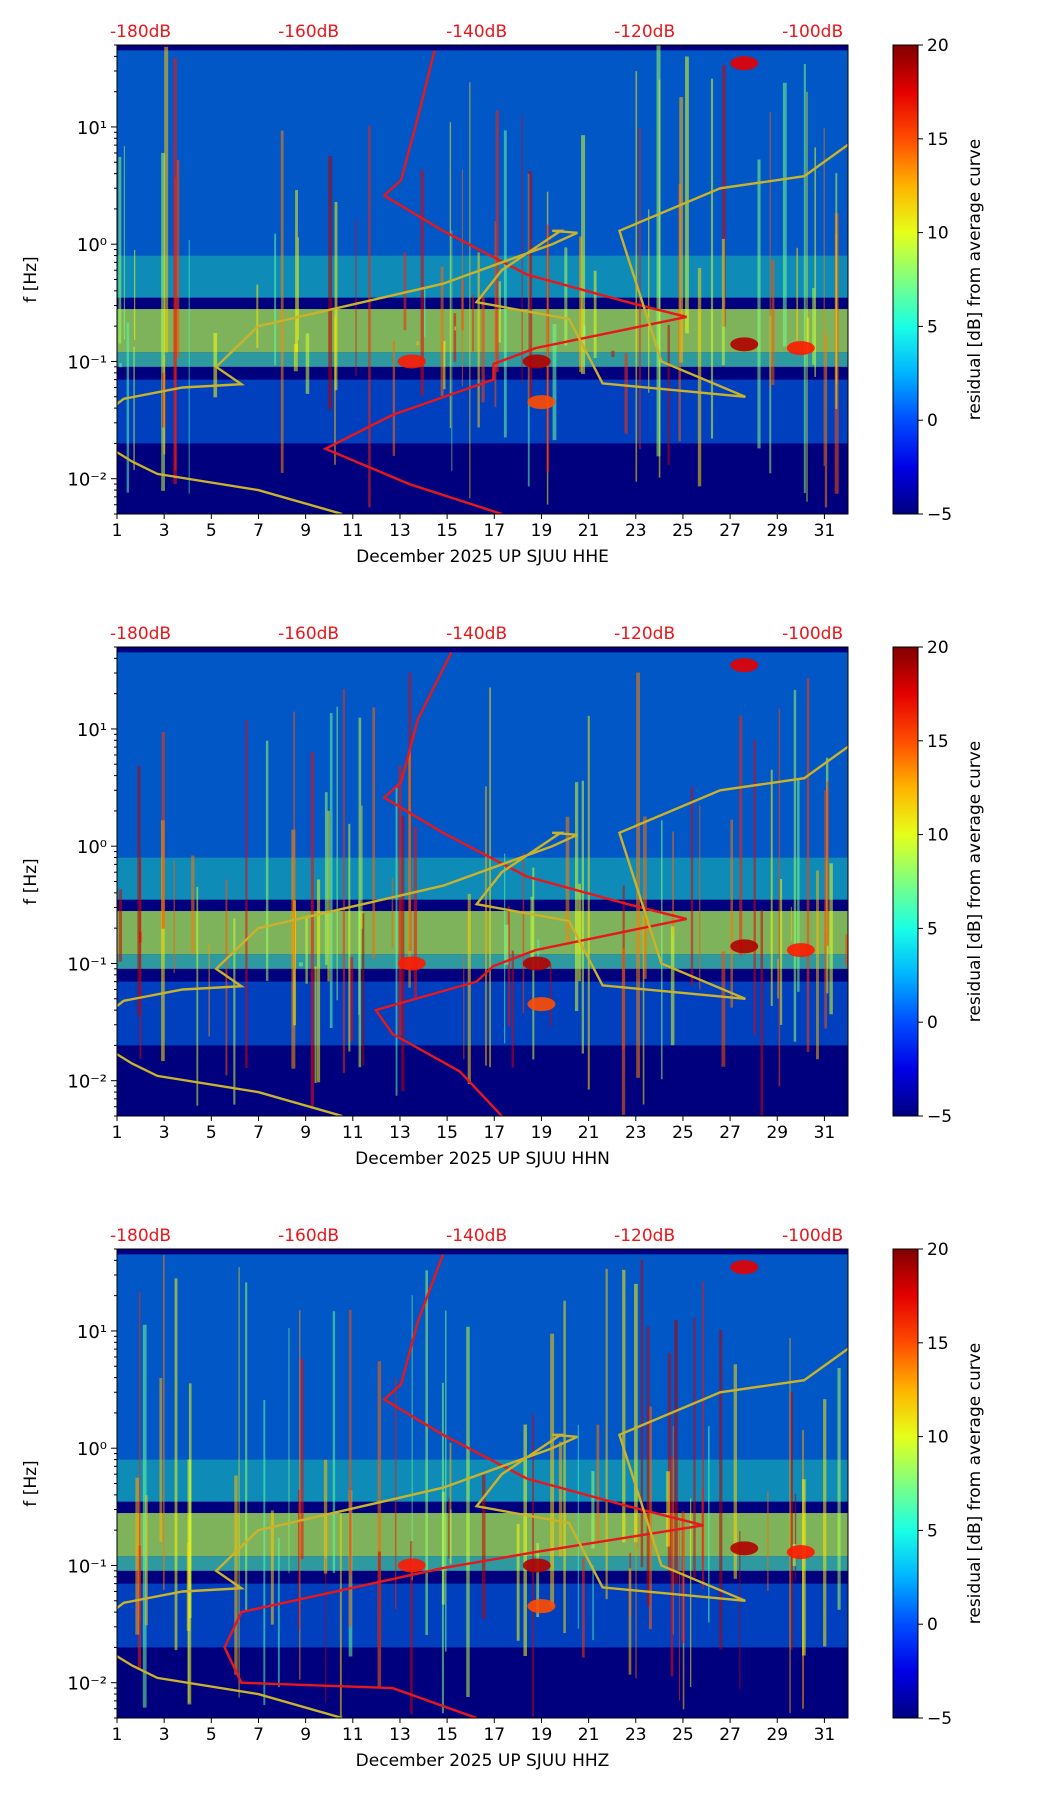 The height and width of the screenshot is (1806, 1052). Describe the element at coordinates (476, 1236) in the screenshot. I see `top-db-label: -140dB` at that location.